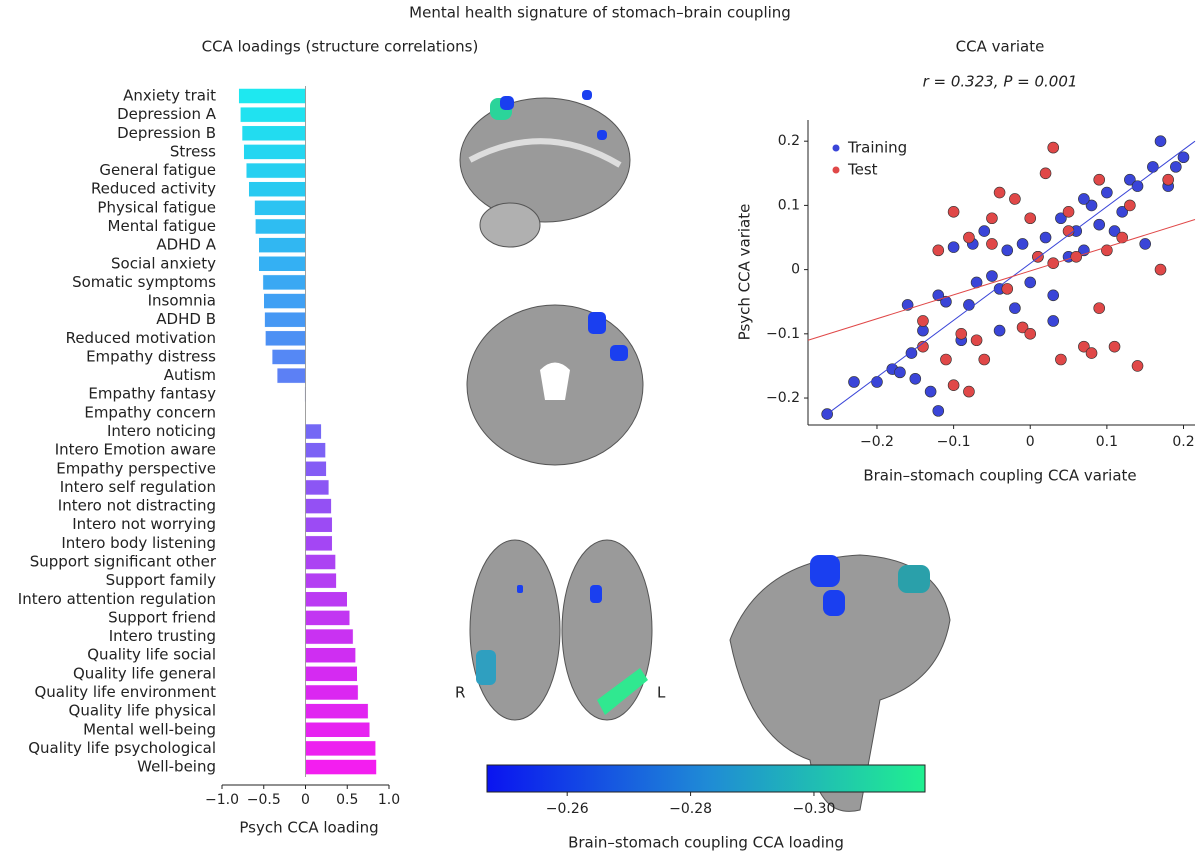 This screenshot has height=859, width=1200. What do you see at coordinates (161, 580) in the screenshot?
I see `category-label: Support family` at bounding box center [161, 580].